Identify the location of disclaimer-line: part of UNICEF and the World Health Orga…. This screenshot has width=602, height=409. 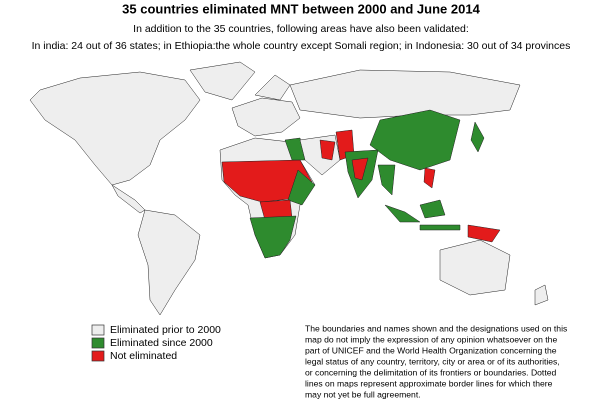
(431, 350).